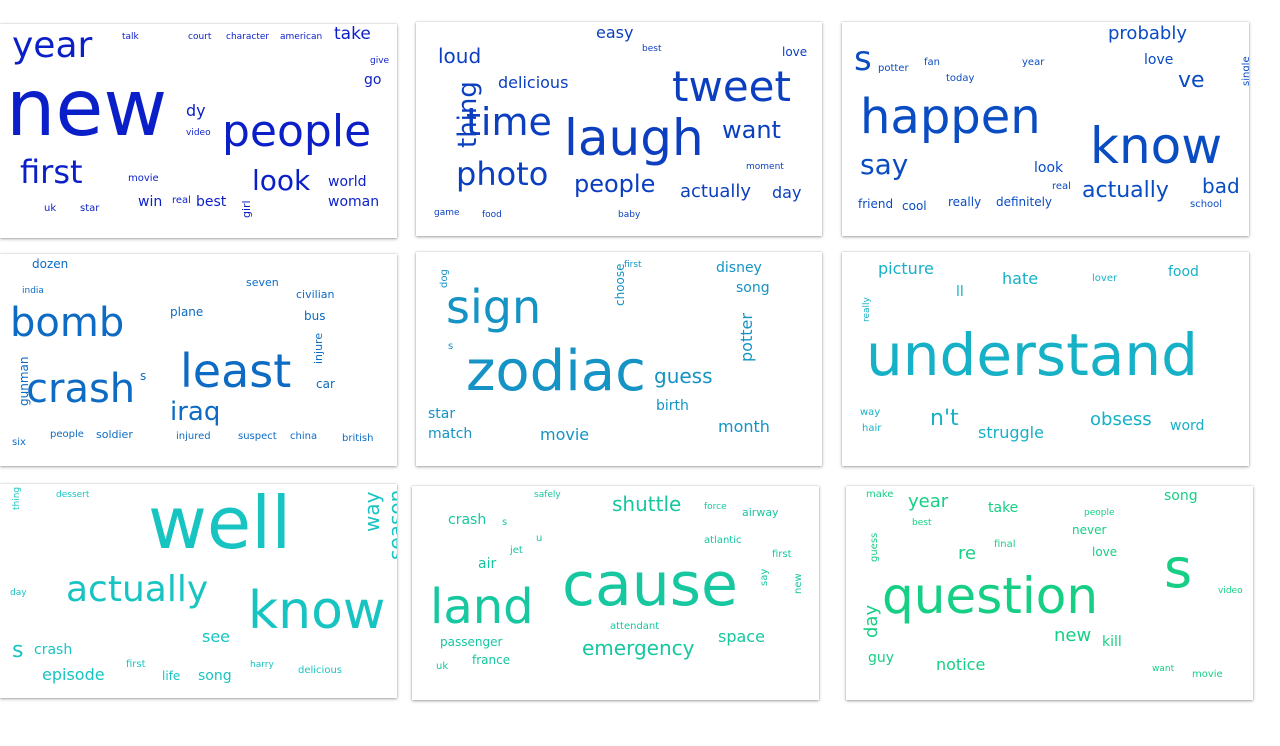 The width and height of the screenshot is (1280, 746). Describe the element at coordinates (1112, 641) in the screenshot. I see `cloud-word: kill` at that location.